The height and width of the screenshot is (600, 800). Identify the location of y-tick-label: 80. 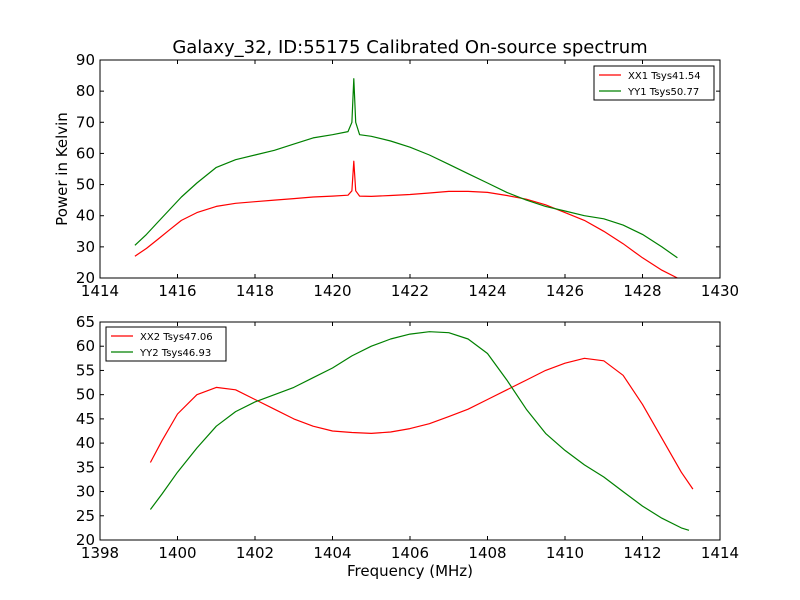
(85, 91).